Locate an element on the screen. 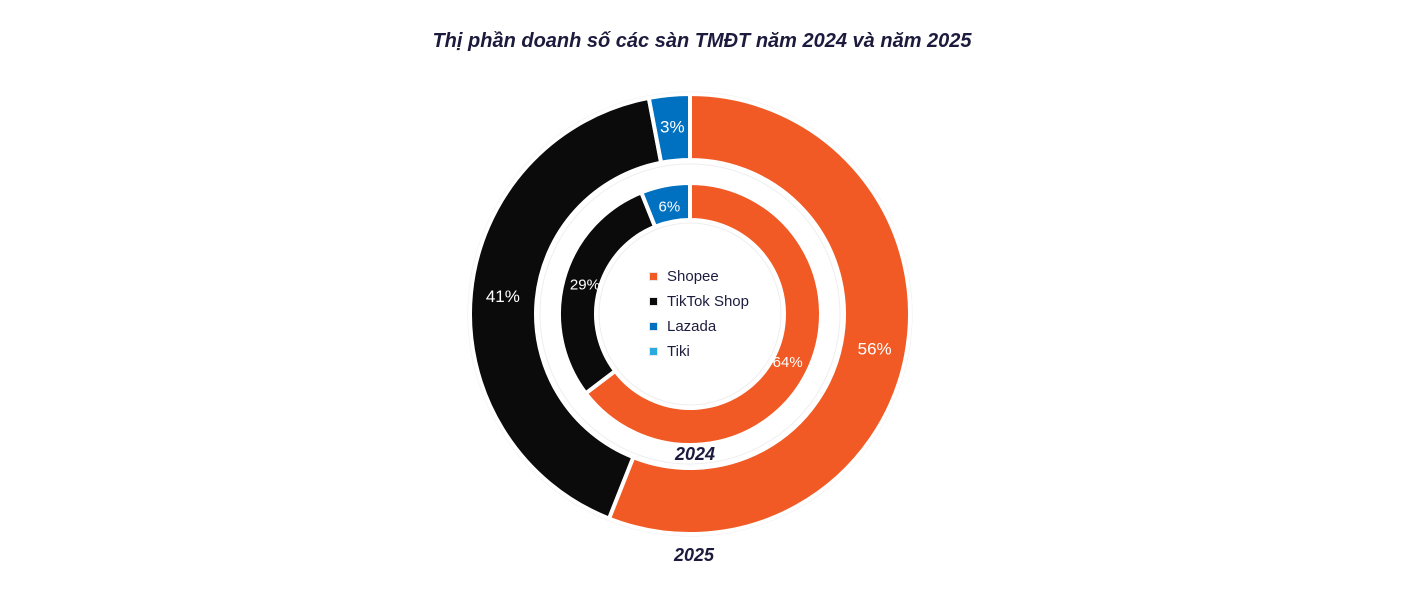 The image size is (1404, 596). slice-2025-lazada is located at coordinates (669, 128).